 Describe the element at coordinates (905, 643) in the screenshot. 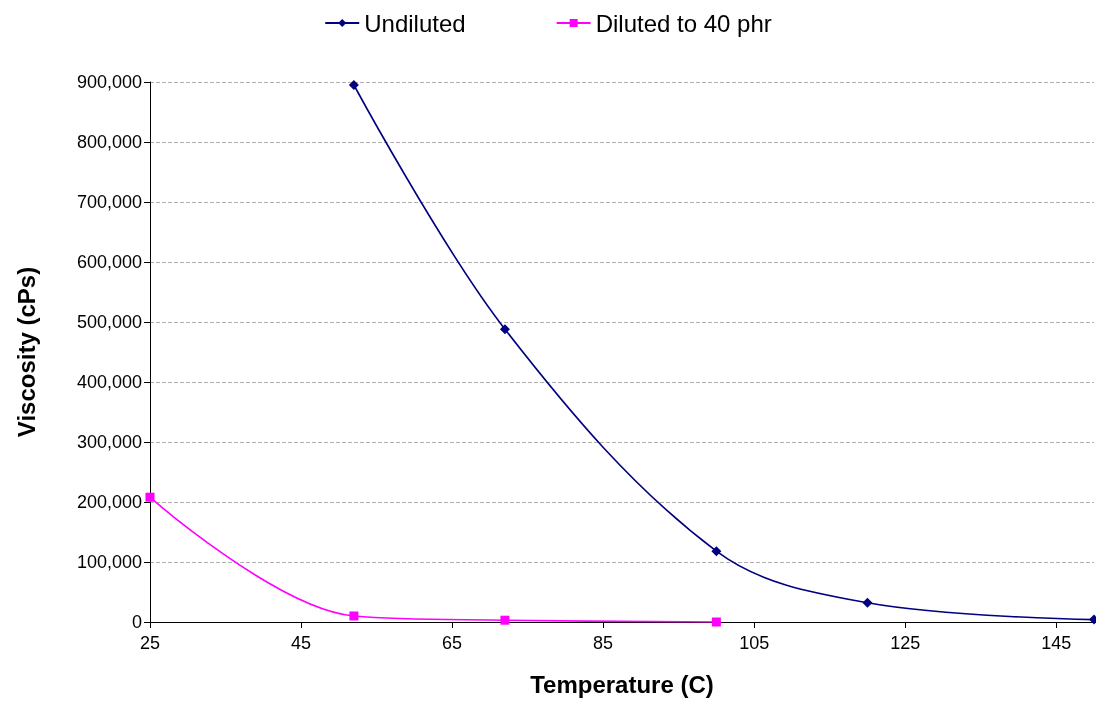

I see `x-tick-label: 125` at that location.